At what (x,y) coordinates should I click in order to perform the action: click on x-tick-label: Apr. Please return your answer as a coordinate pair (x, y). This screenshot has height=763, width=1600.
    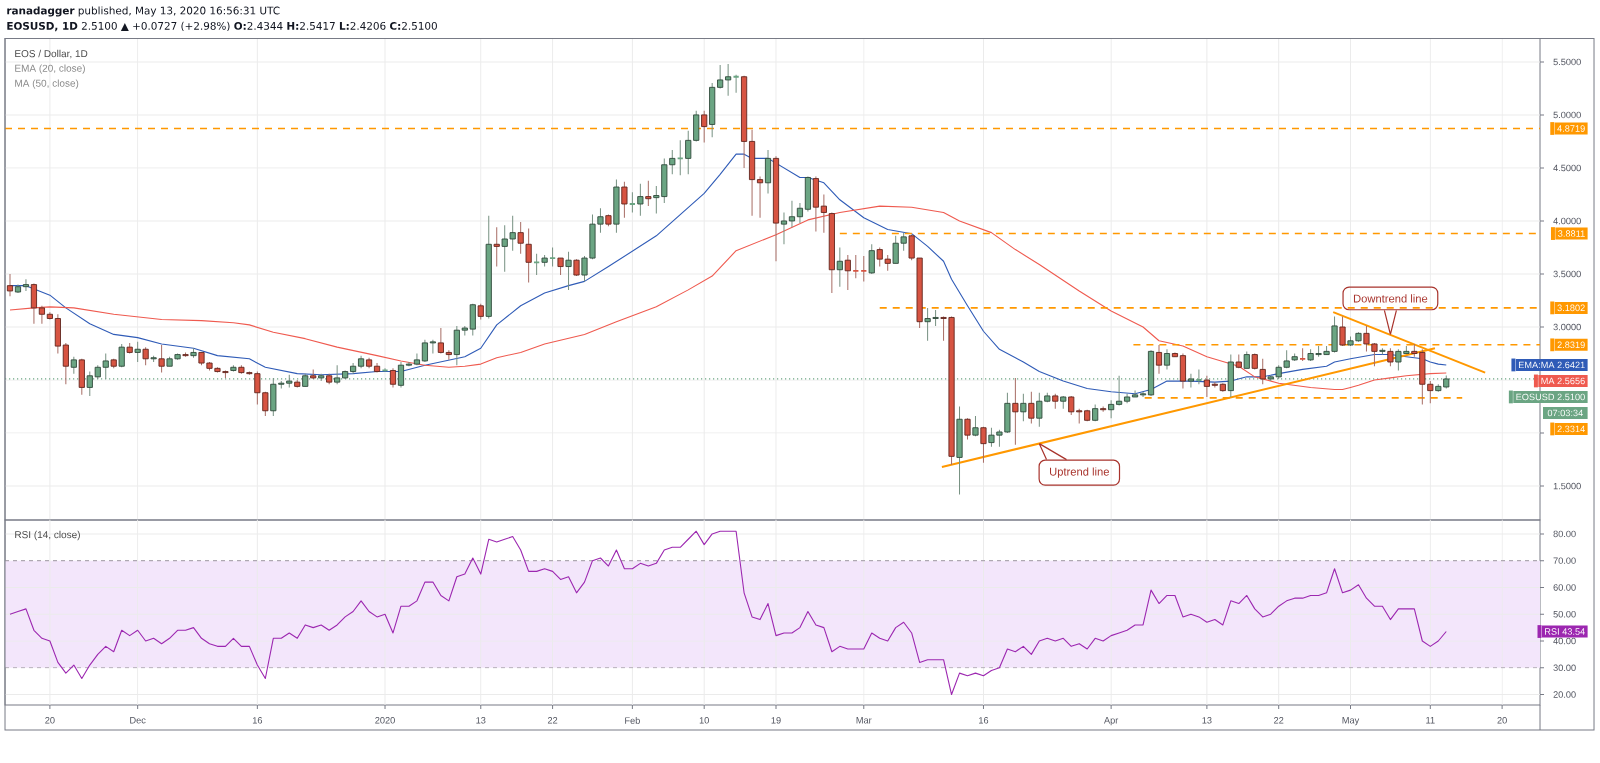
    Looking at the image, I should click on (1111, 721).